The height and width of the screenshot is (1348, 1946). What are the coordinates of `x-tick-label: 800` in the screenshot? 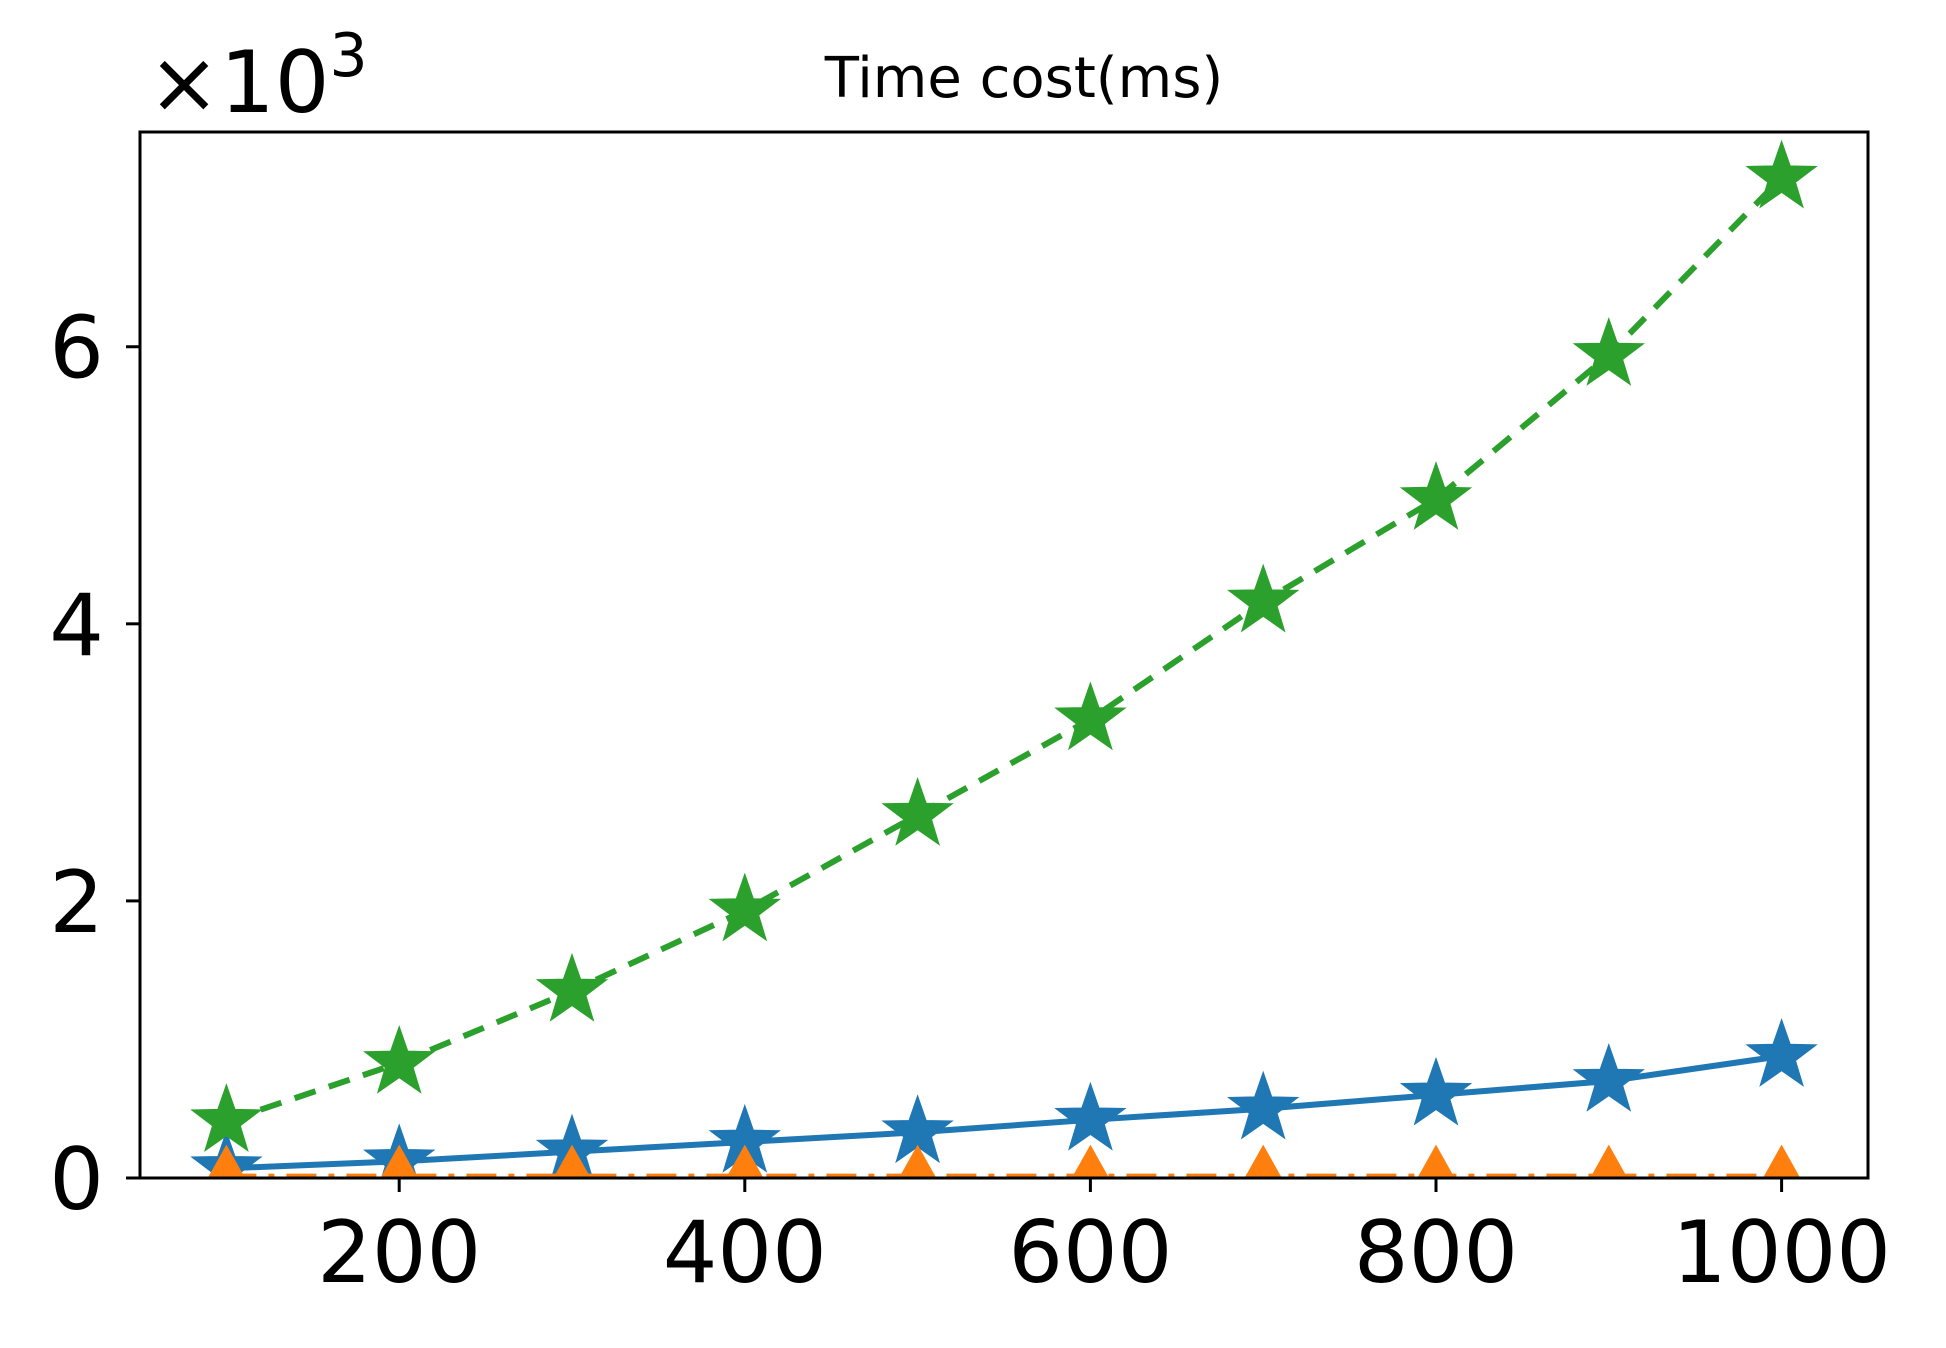 It's located at (1436, 1253).